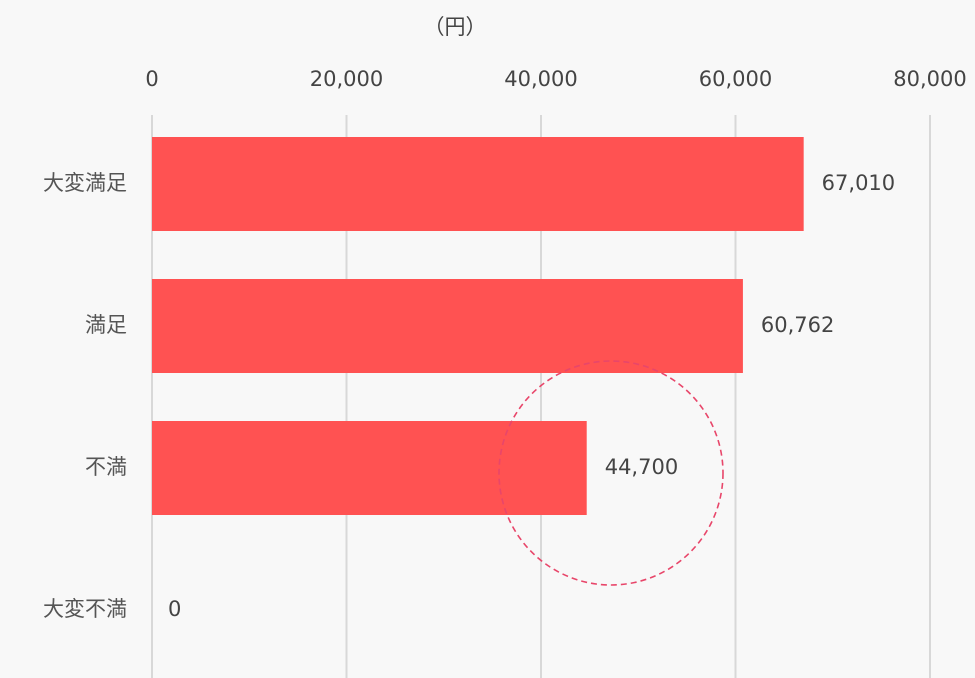  I want to click on x-tick-label: 80,000, so click(929, 79).